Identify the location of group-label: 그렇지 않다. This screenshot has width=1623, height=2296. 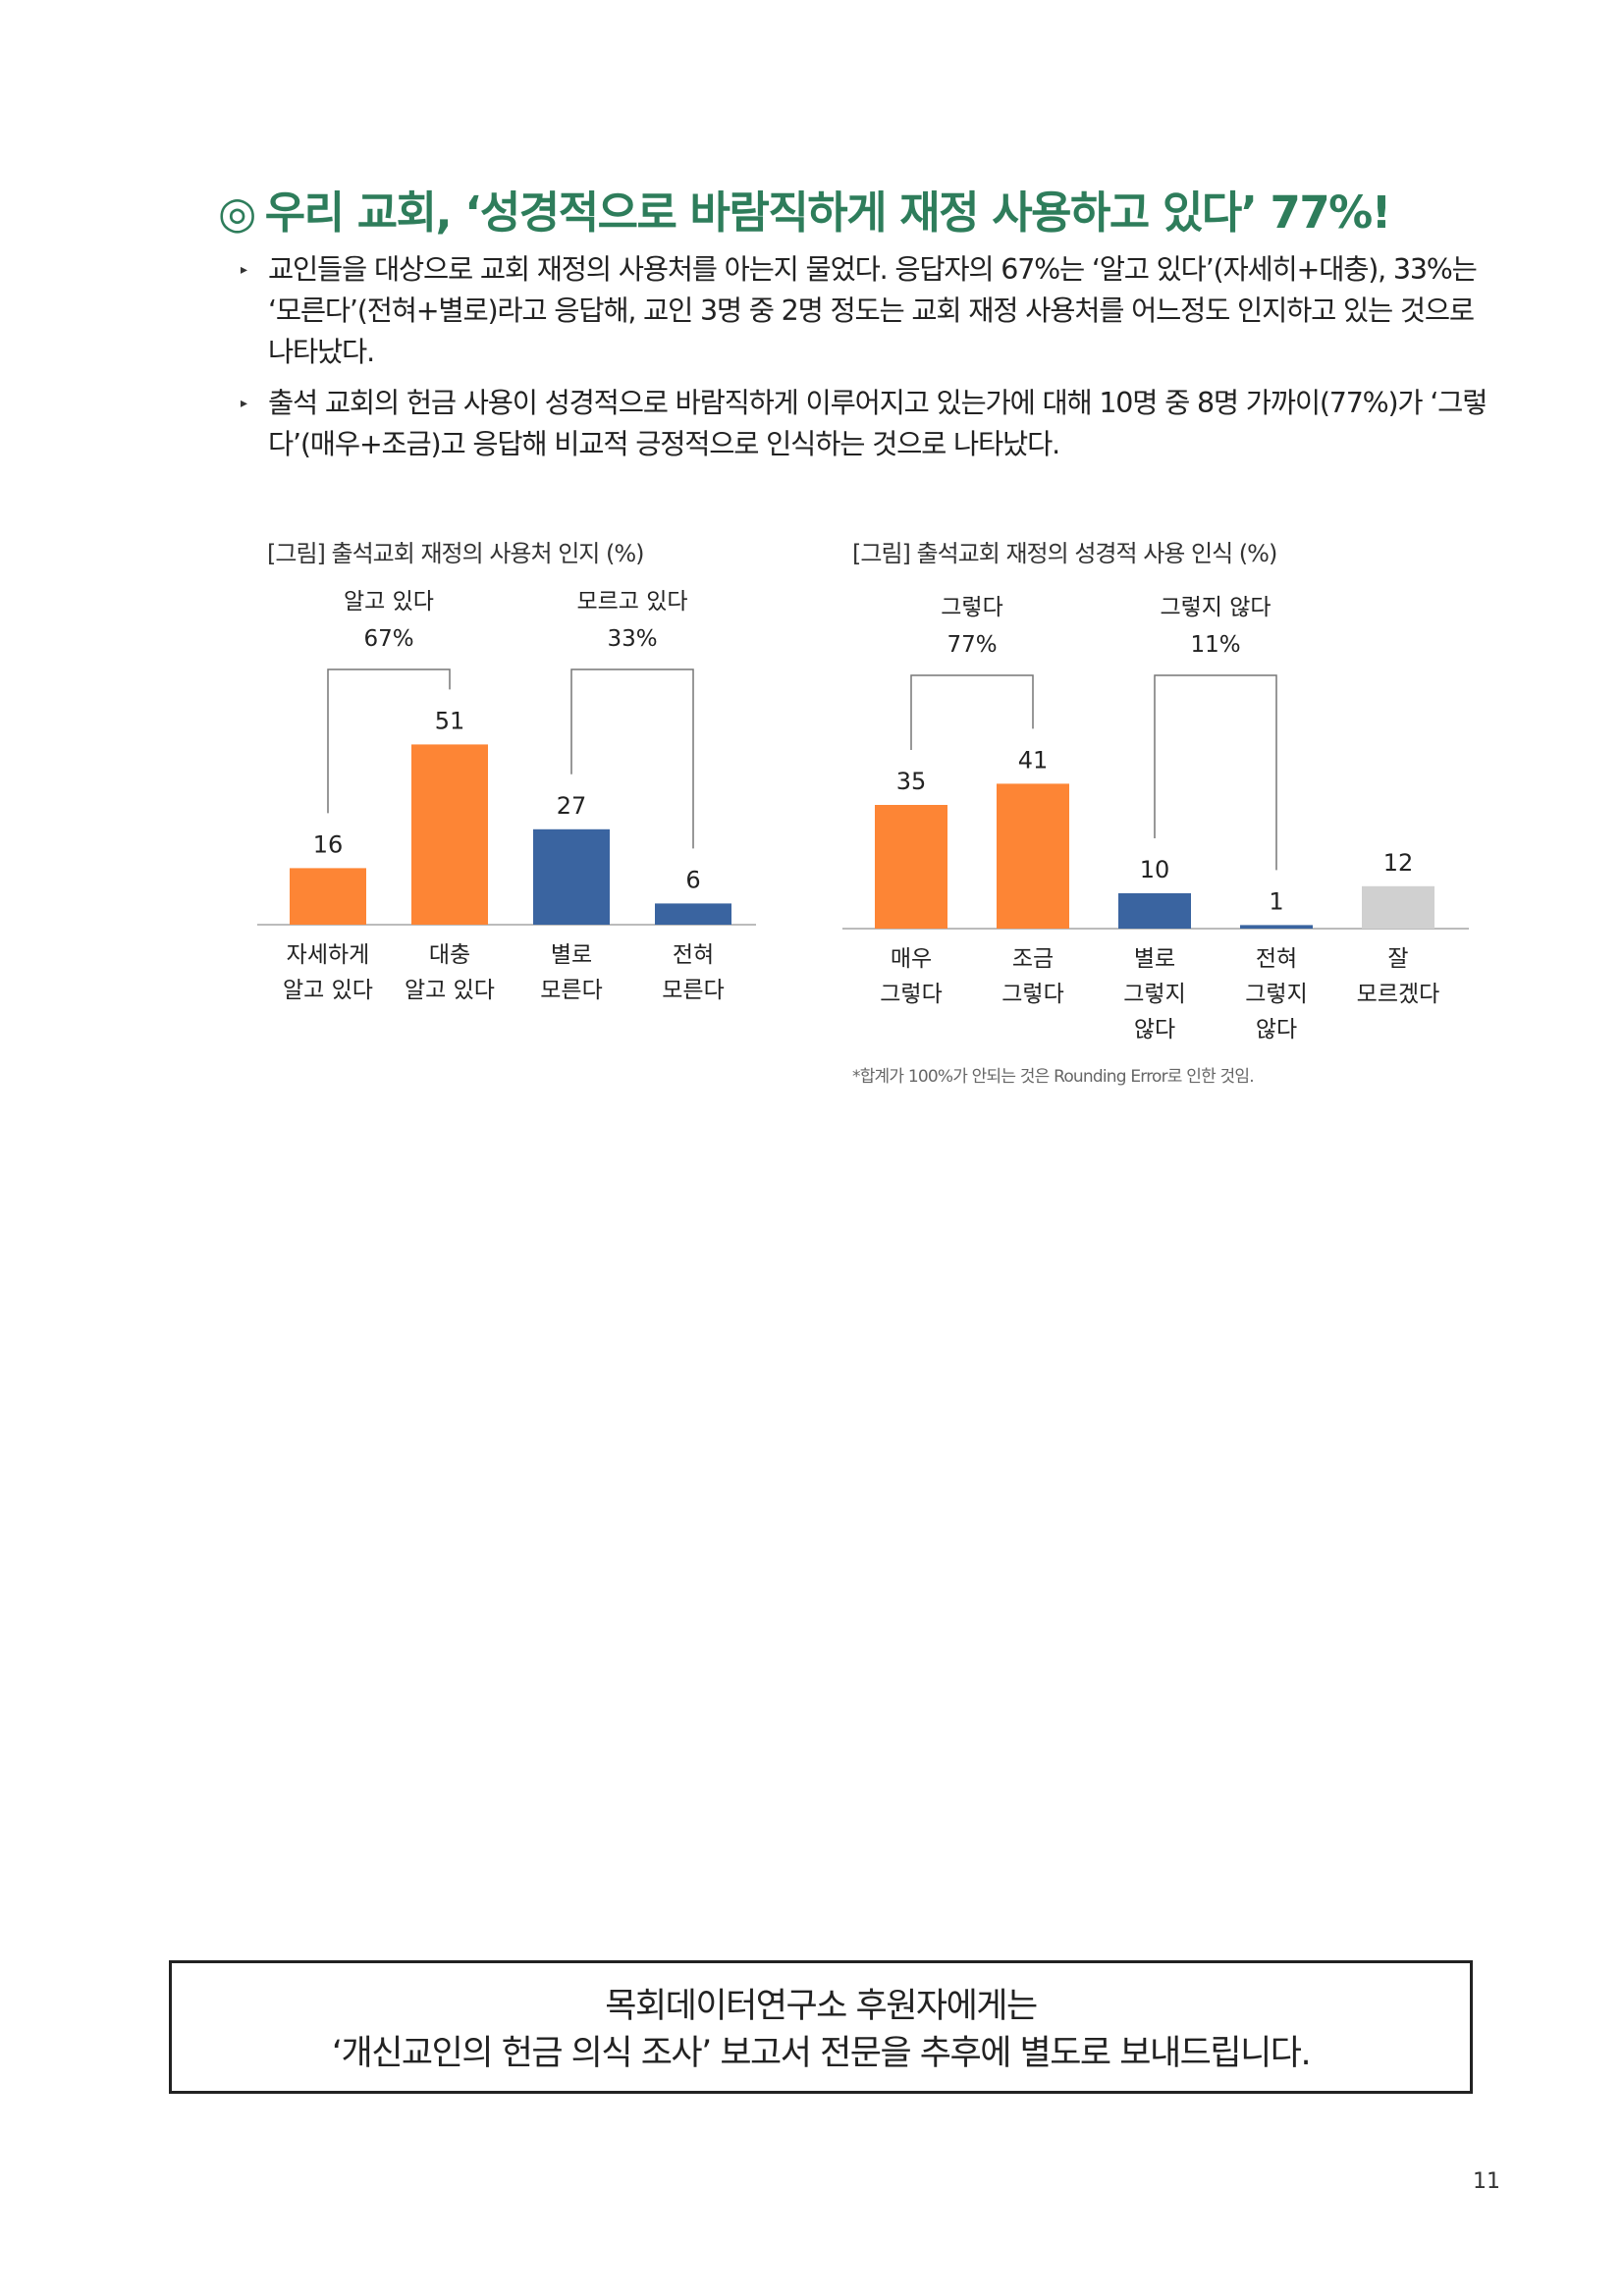
(1215, 607).